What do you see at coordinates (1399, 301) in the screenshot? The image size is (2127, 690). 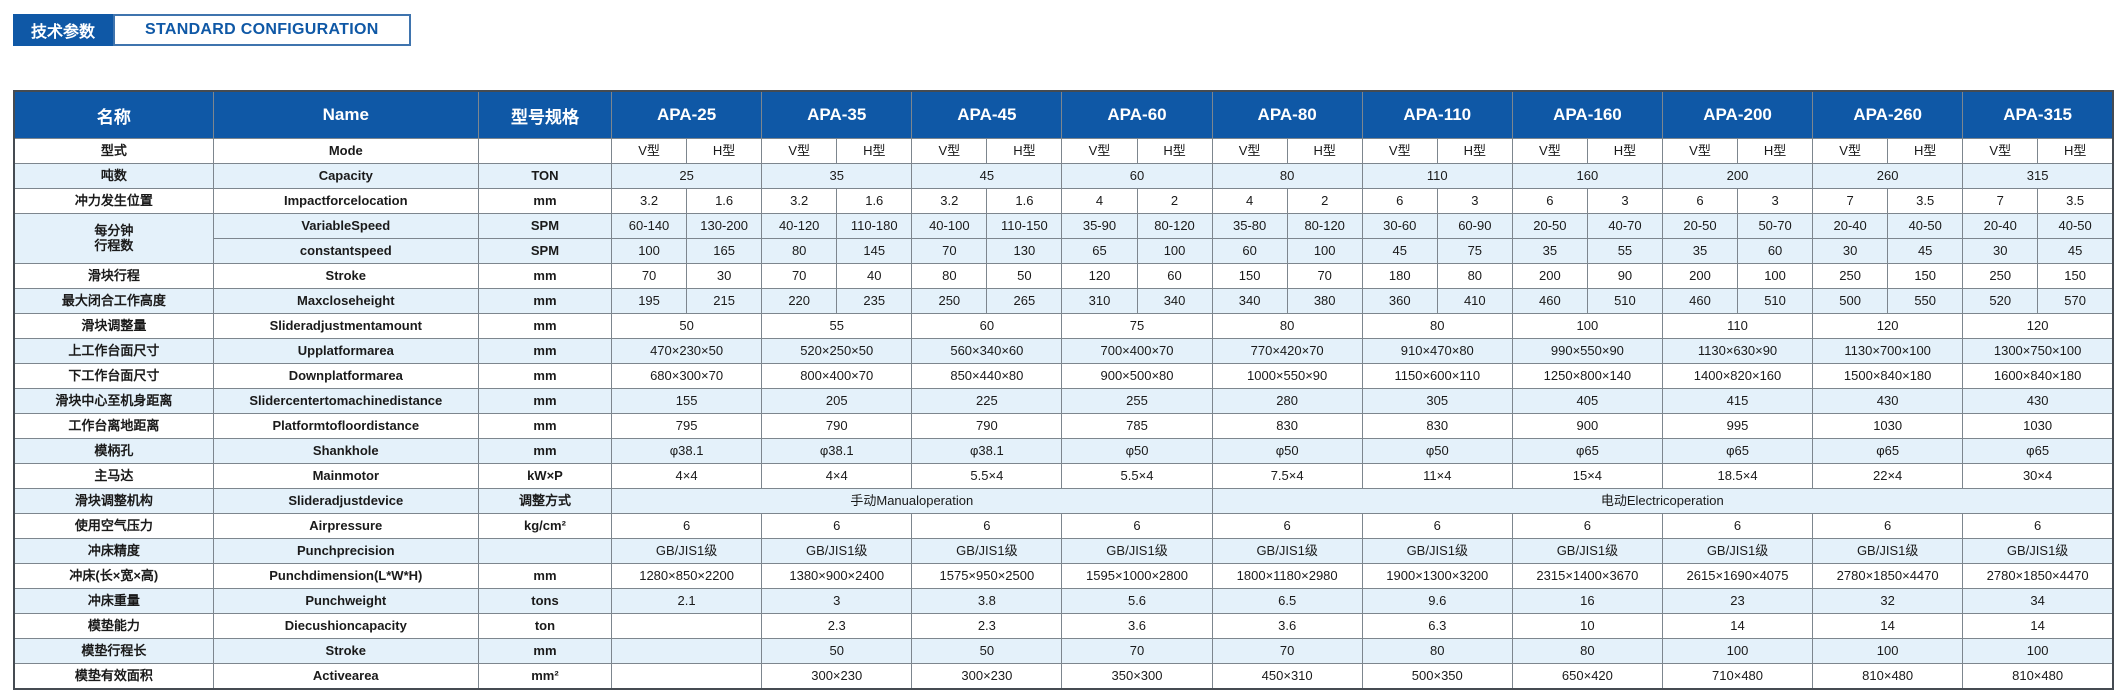 I see `value-cell: 360` at bounding box center [1399, 301].